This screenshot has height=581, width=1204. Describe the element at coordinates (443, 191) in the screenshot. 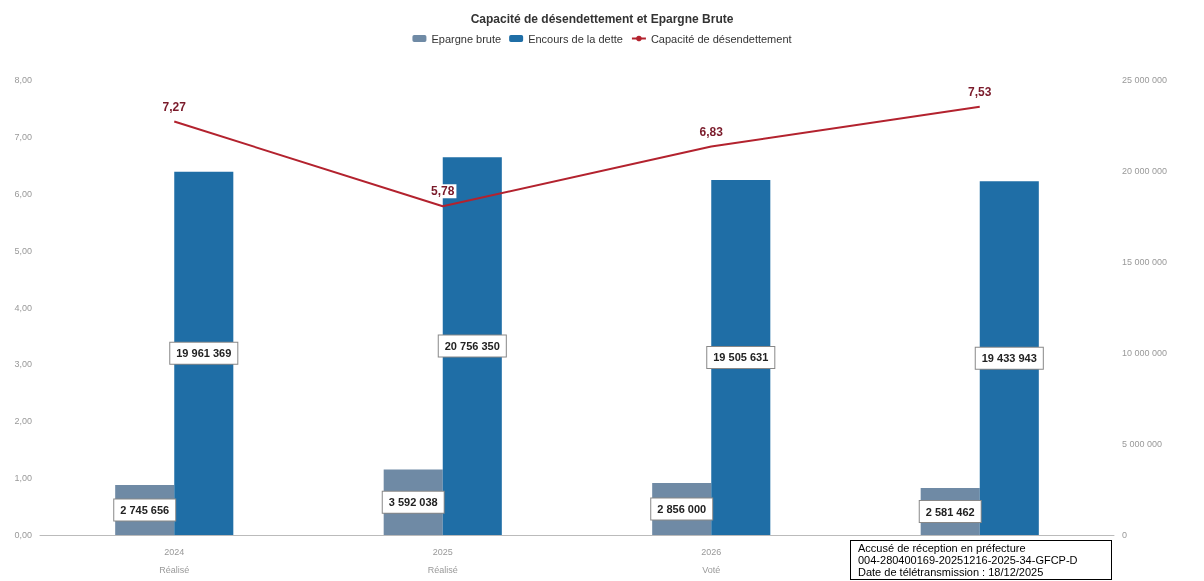

I see `data-label: 5,78` at that location.